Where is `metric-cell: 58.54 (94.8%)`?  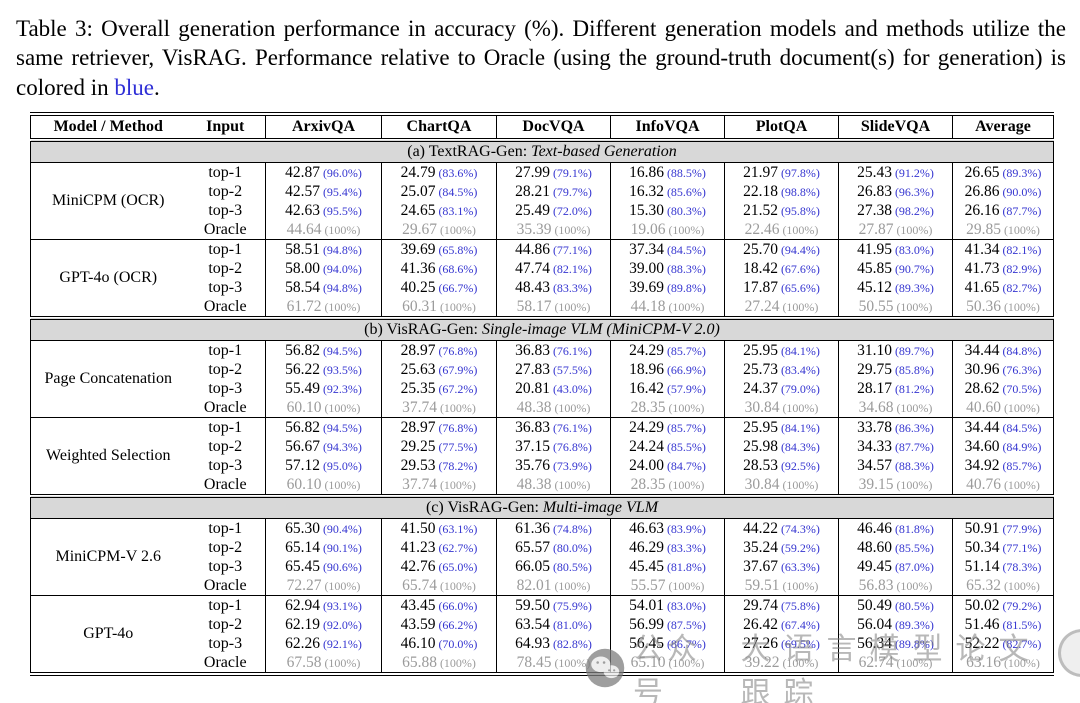
metric-cell: 58.54 (94.8%) is located at coordinates (323, 287).